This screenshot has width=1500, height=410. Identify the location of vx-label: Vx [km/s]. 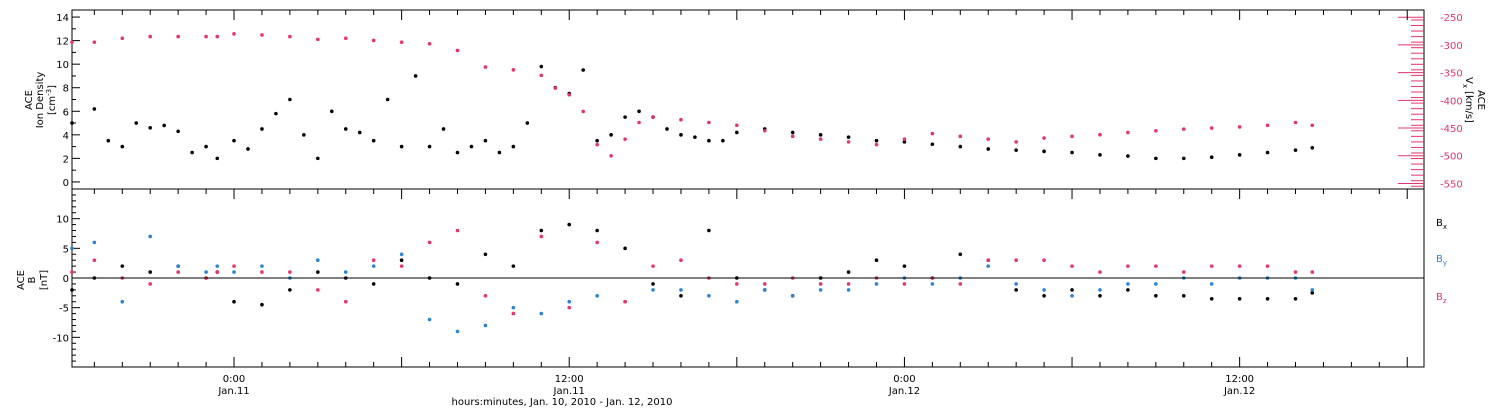
(1467, 100).